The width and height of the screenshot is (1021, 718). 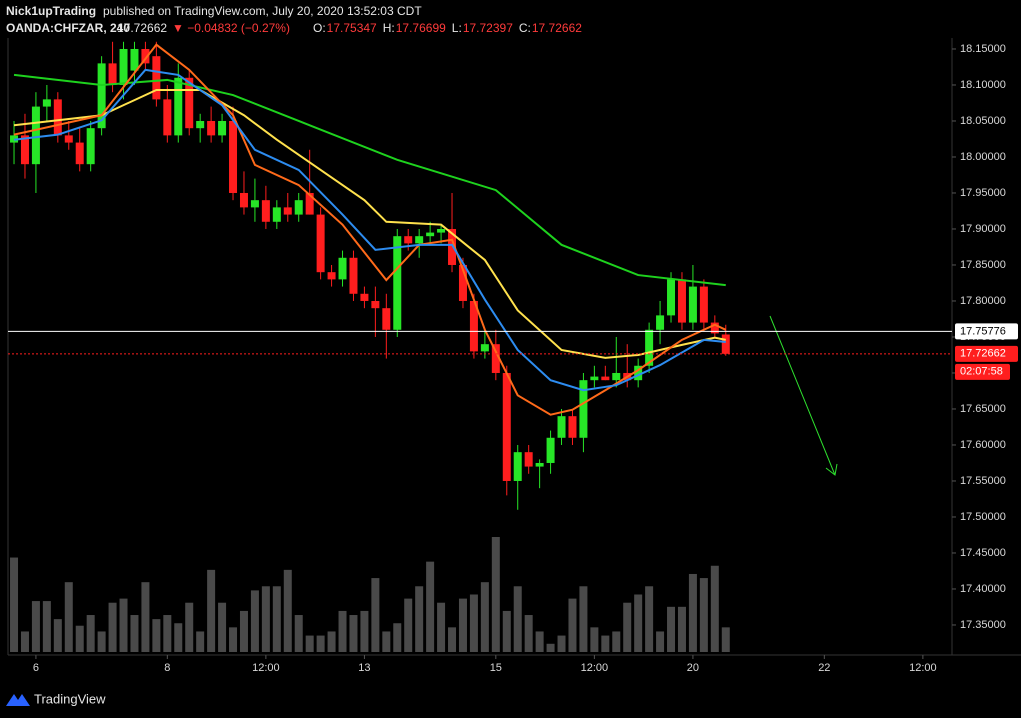 What do you see at coordinates (983, 301) in the screenshot?
I see `y-tick-label: 17.80000` at bounding box center [983, 301].